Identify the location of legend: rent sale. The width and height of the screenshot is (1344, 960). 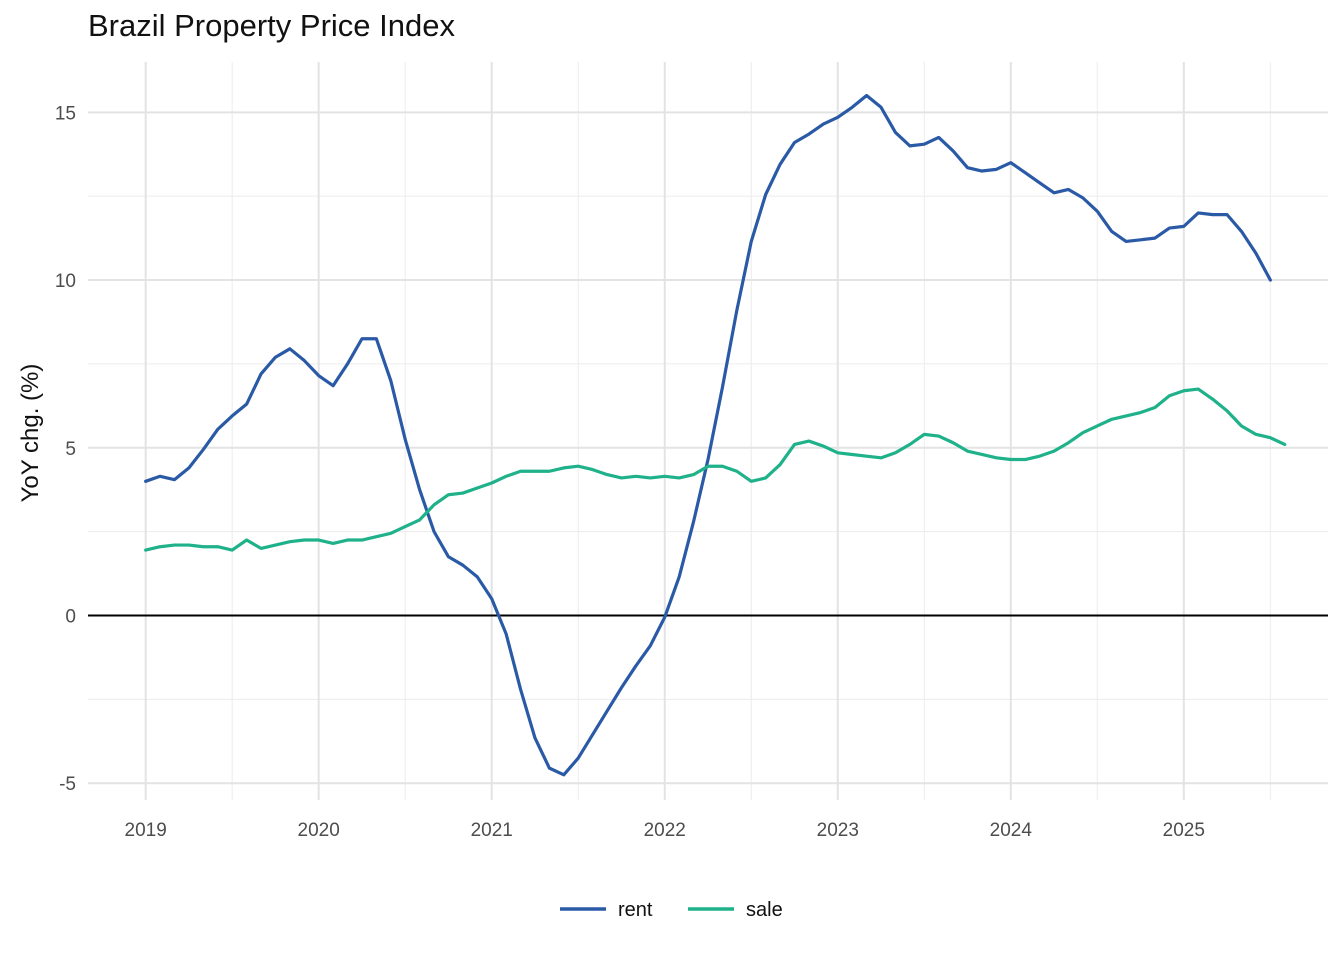
(671, 910).